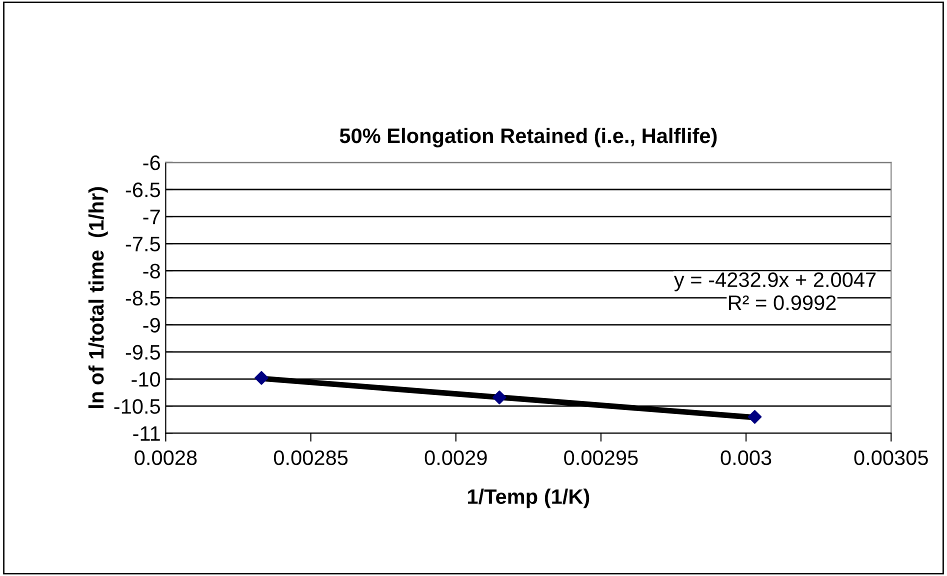 Image resolution: width=947 pixels, height=576 pixels. What do you see at coordinates (151, 325) in the screenshot?
I see `y-tick-label: -9` at bounding box center [151, 325].